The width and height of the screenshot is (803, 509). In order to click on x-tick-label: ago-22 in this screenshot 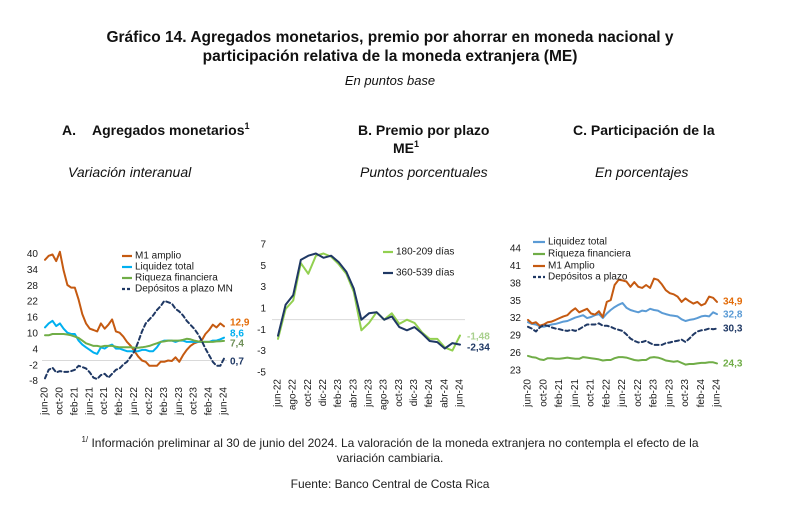, I will do `click(293, 395)`.